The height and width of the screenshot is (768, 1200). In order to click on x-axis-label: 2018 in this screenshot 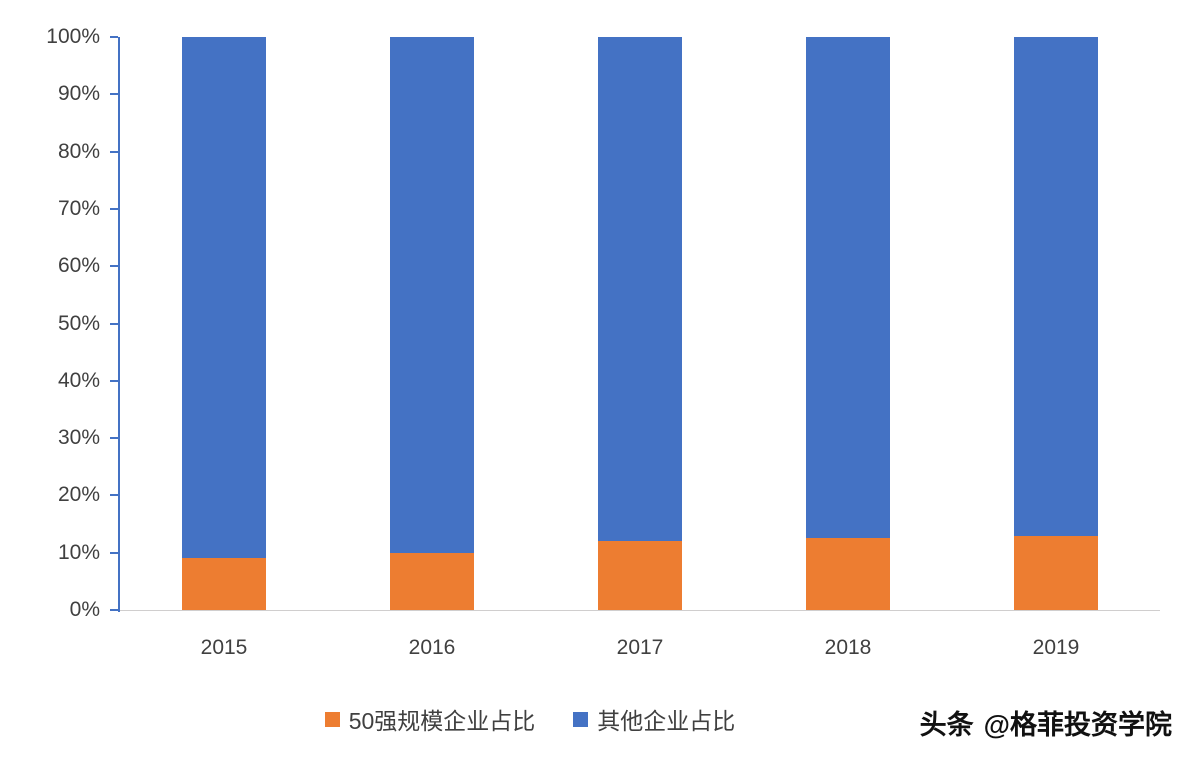, I will do `click(848, 647)`.